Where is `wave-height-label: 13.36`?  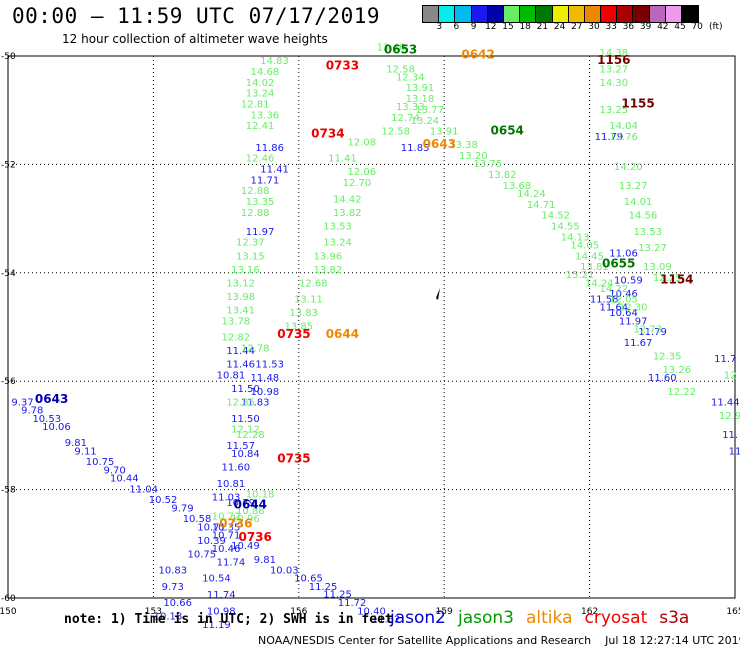 wave-height-label: 13.36 is located at coordinates (265, 115).